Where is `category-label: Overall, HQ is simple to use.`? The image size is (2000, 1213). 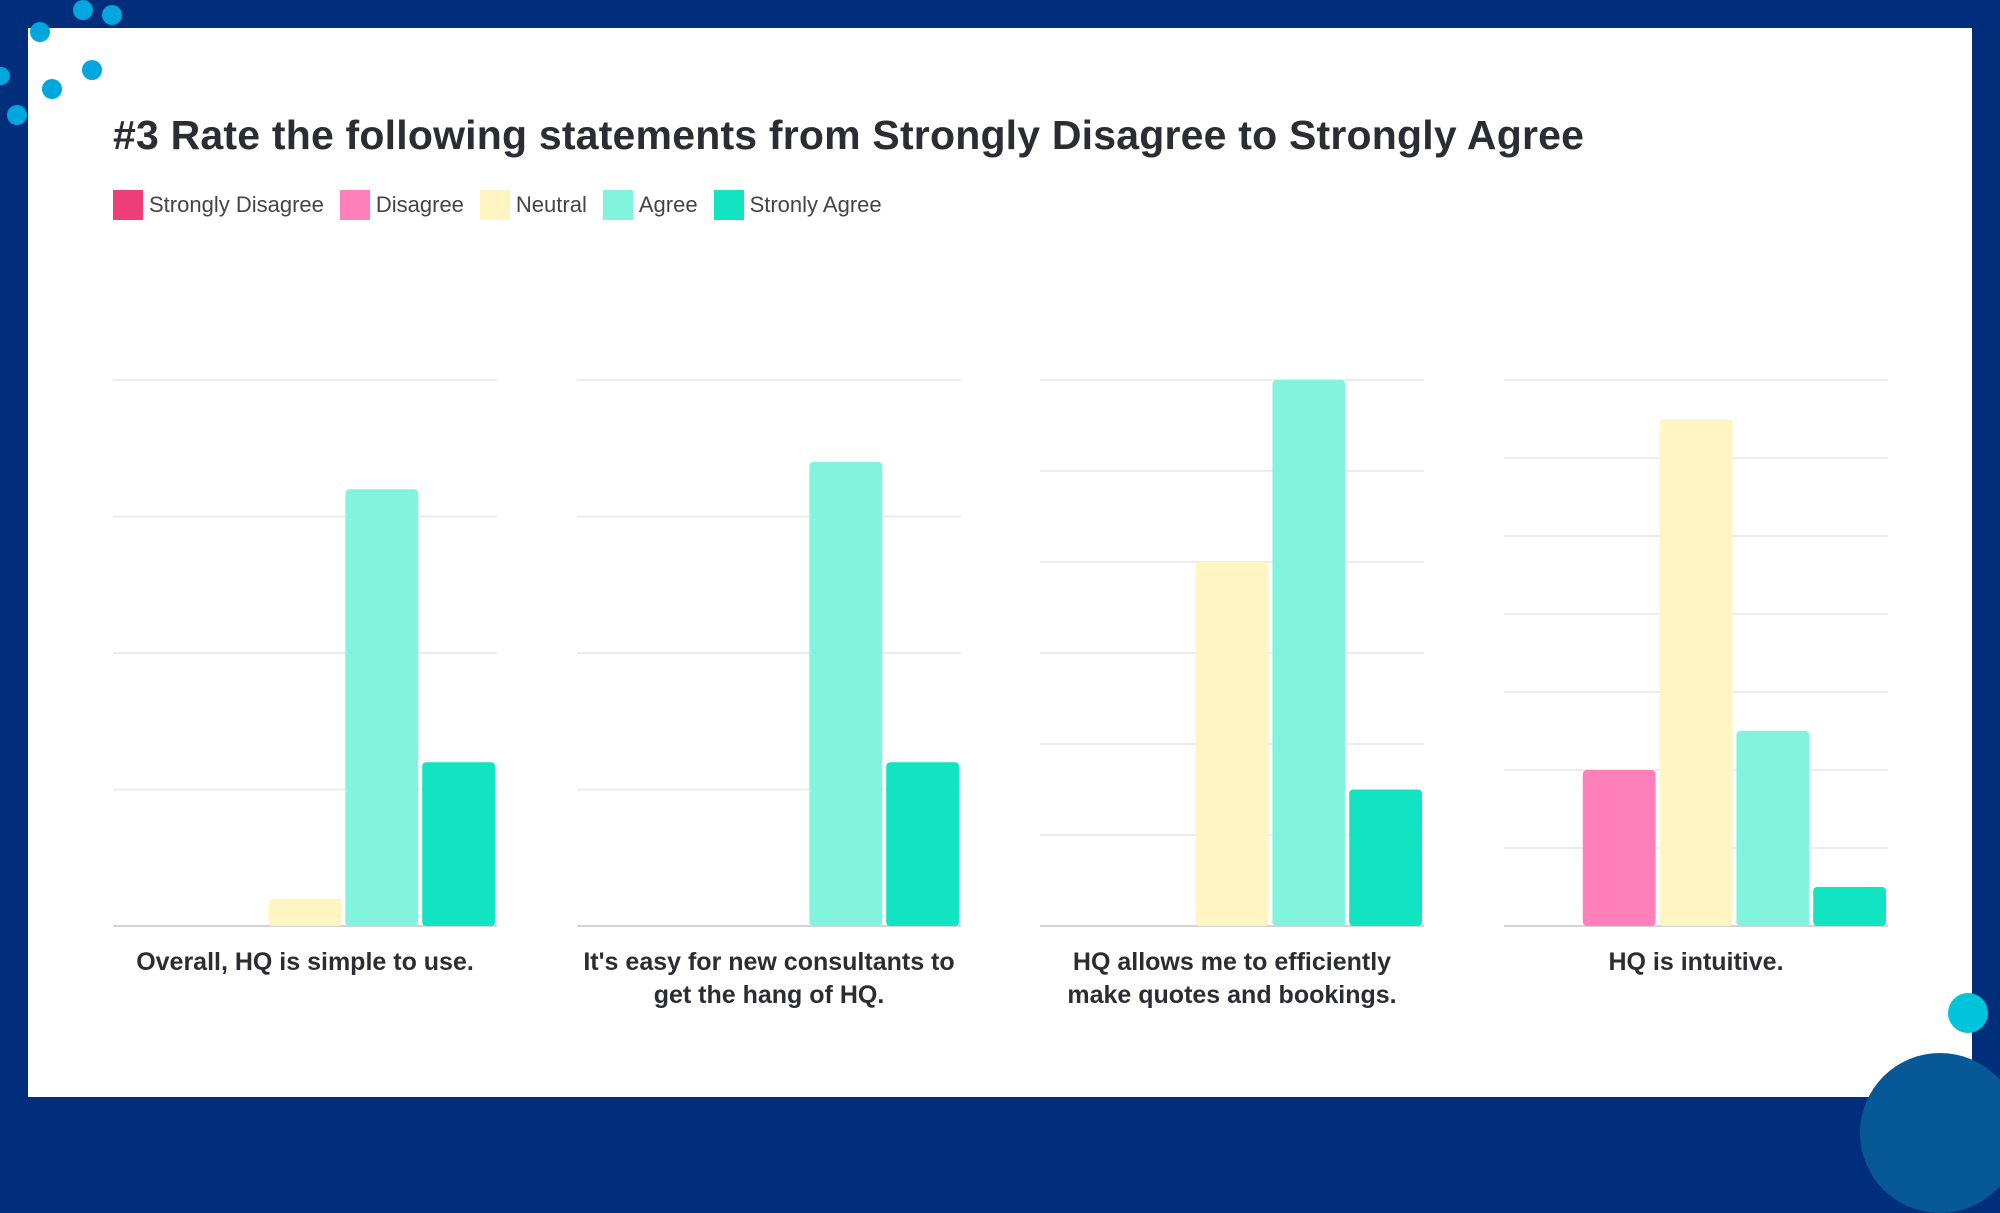
category-label: Overall, HQ is simple to use. is located at coordinates (305, 962).